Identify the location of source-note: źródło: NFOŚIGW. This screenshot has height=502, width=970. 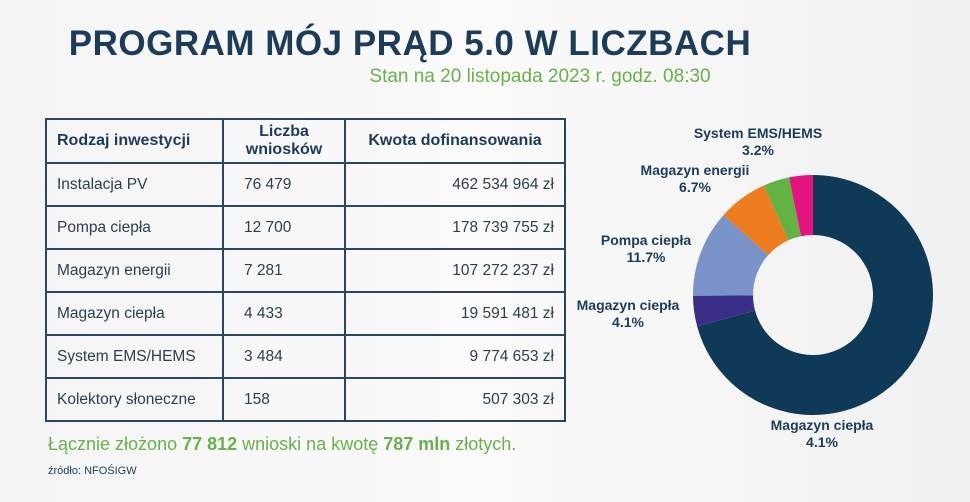
(92, 471).